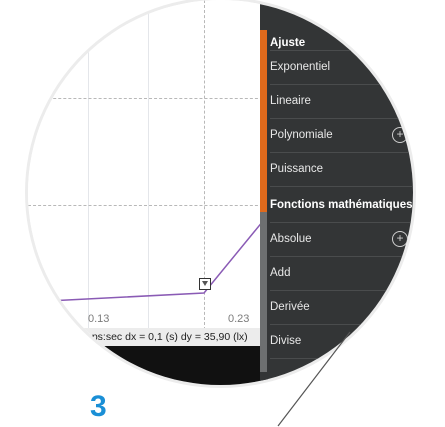 The image size is (445, 427). I want to click on data-curve, so click(148, 258).